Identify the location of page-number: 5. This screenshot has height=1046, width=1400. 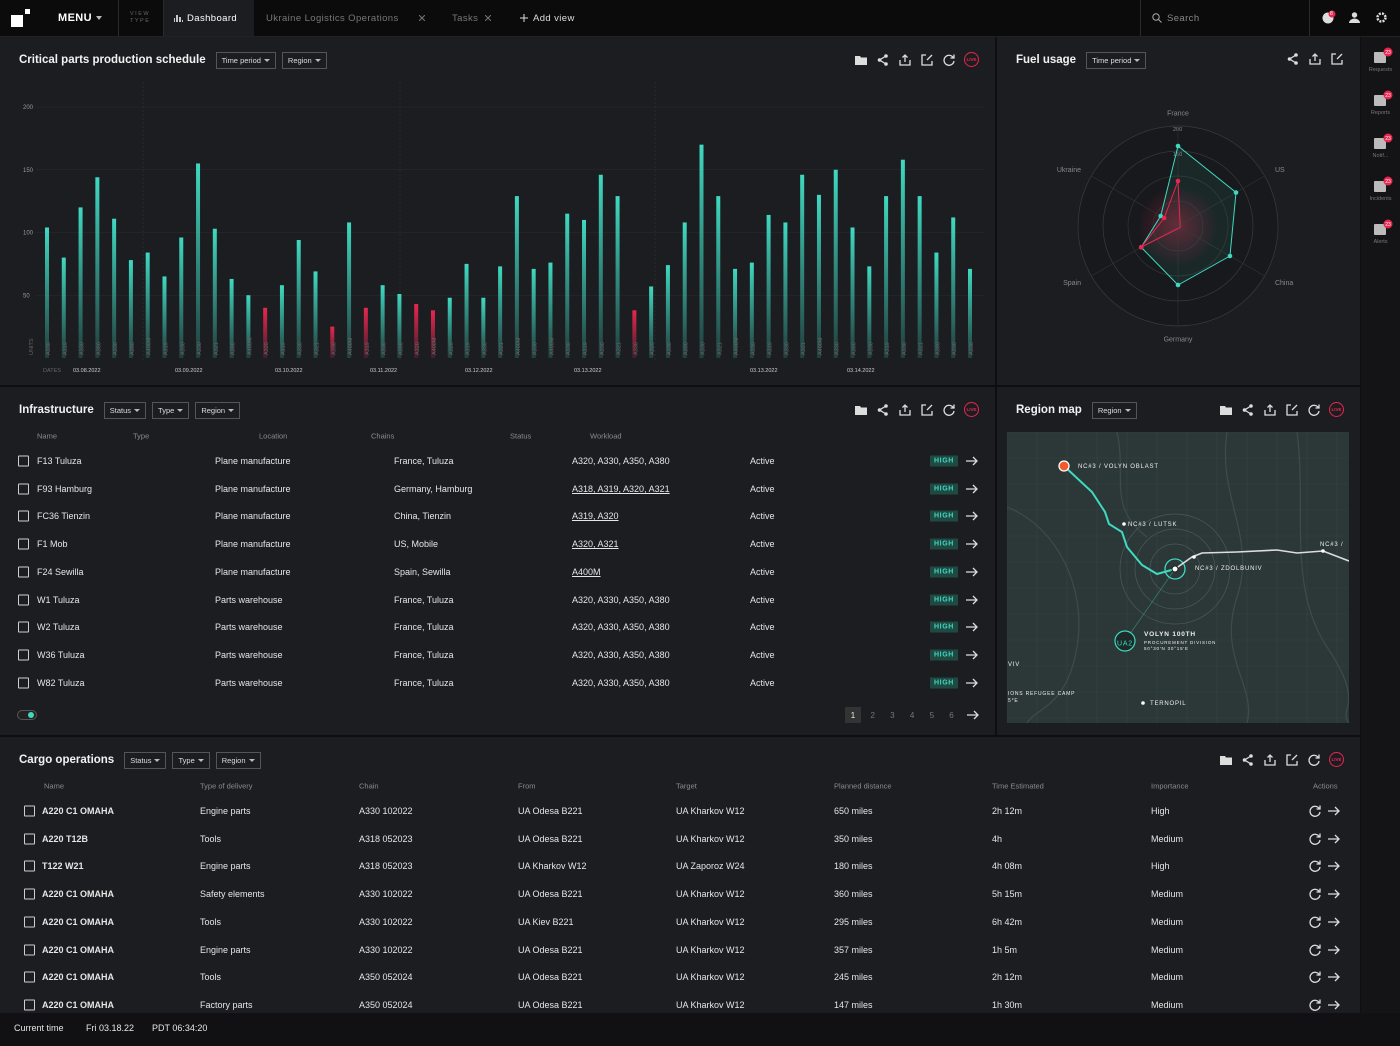
(932, 715).